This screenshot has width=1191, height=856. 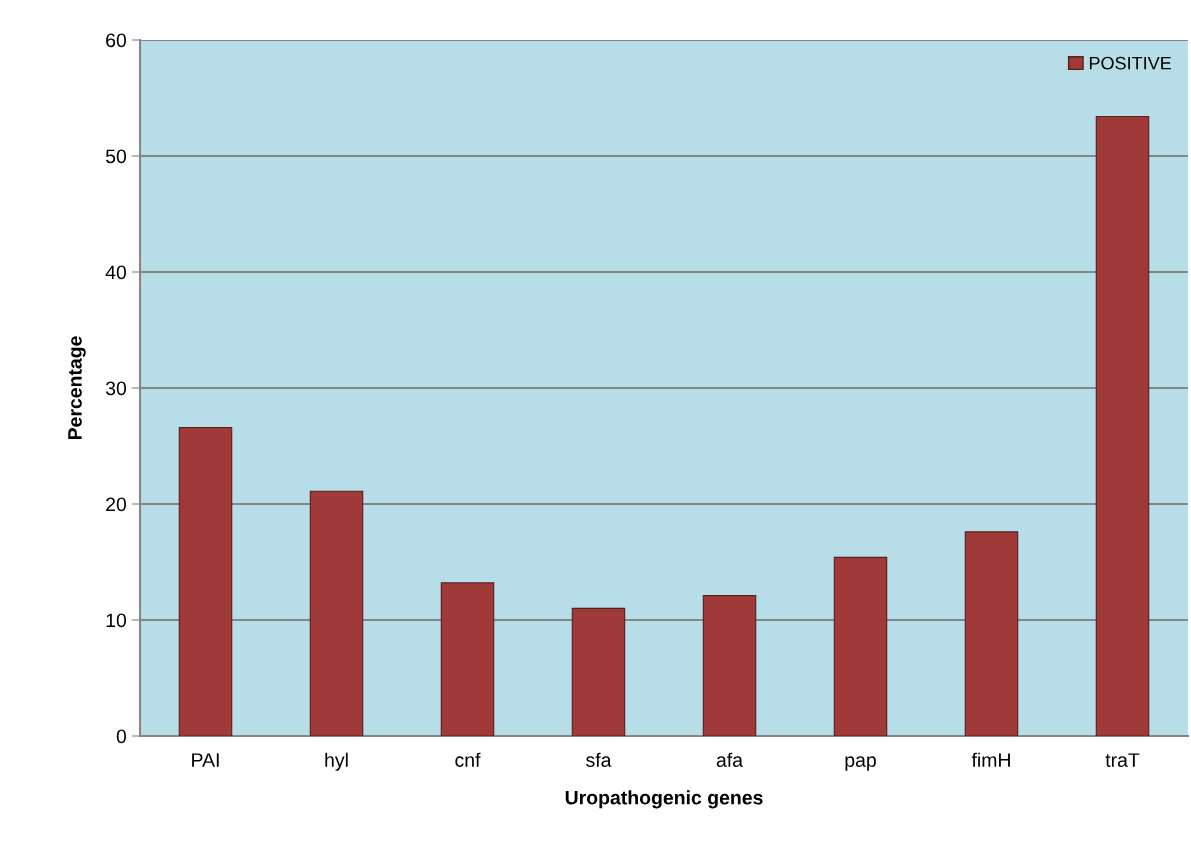 What do you see at coordinates (116, 272) in the screenshot?
I see `y-tick-label: 40` at bounding box center [116, 272].